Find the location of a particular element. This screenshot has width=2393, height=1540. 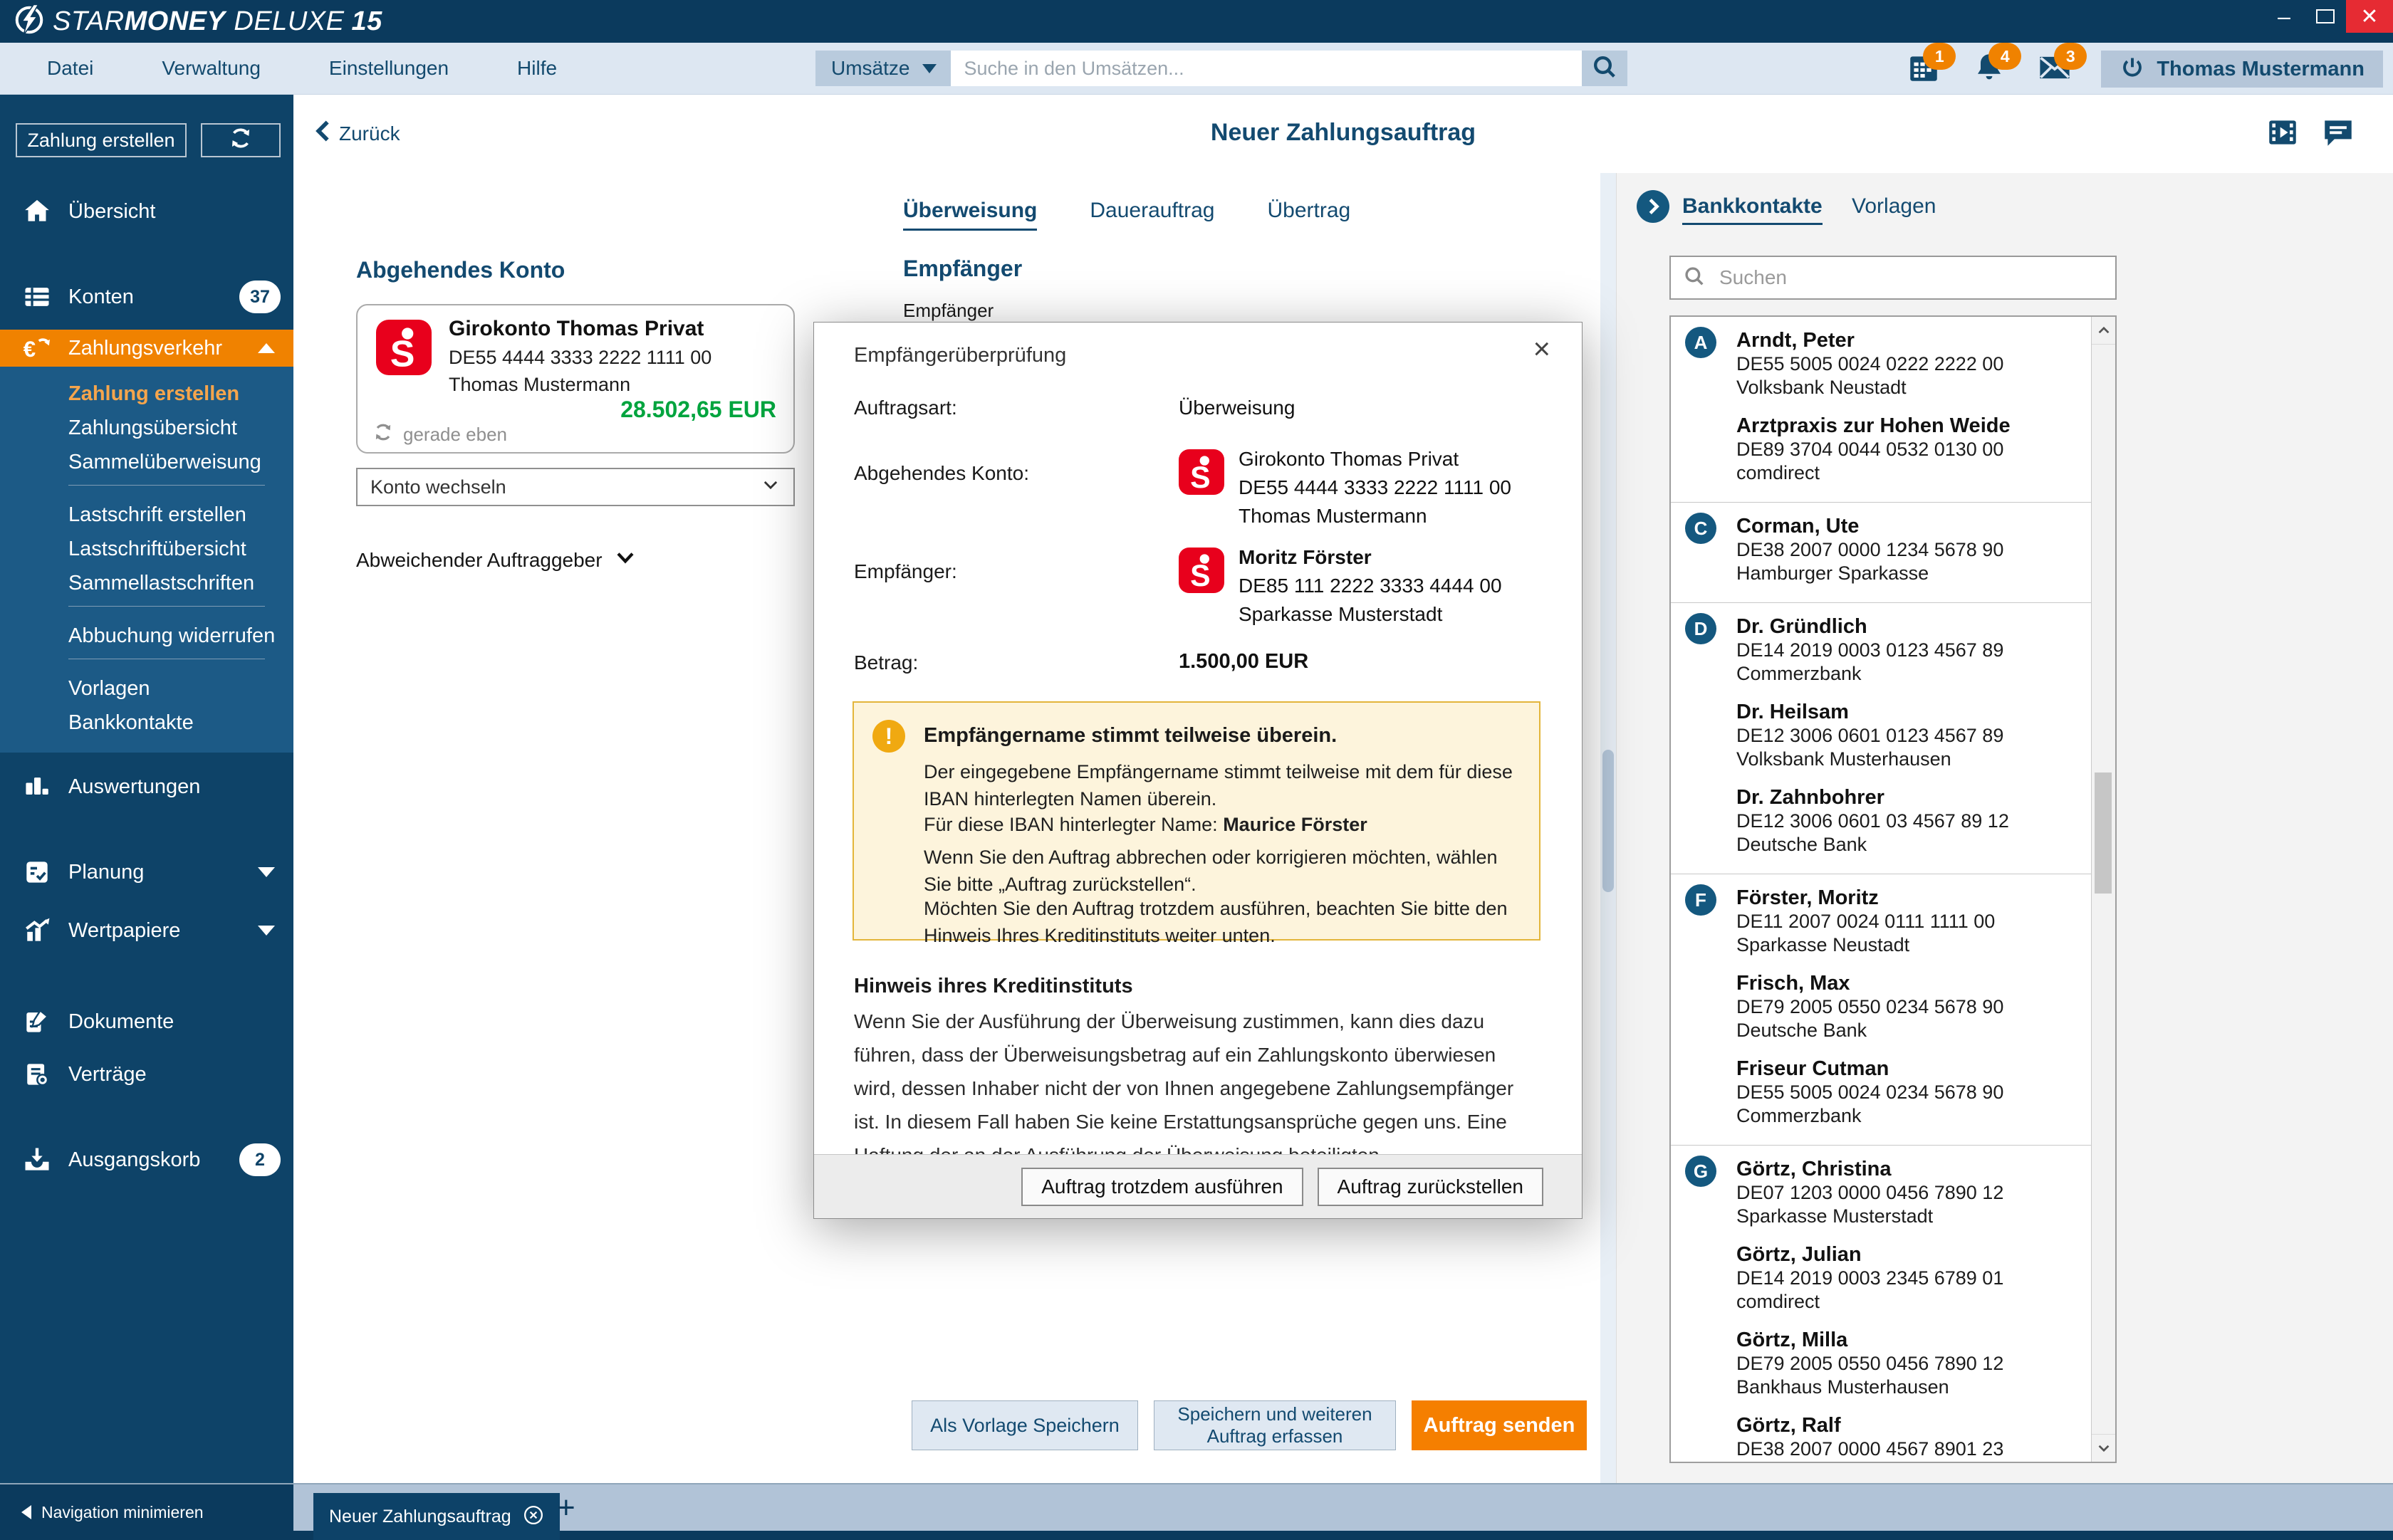

dialog-close-button: × is located at coordinates (1541, 348).